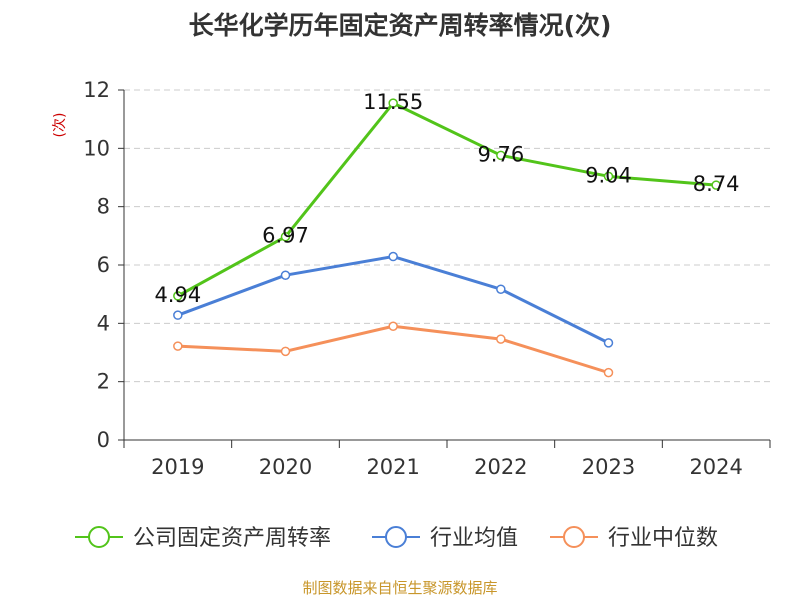 Image resolution: width=800 pixels, height=600 pixels. What do you see at coordinates (400, 25) in the screenshot?
I see `chart-title: 长华化学历年固定资产周转率情况(次)` at bounding box center [400, 25].